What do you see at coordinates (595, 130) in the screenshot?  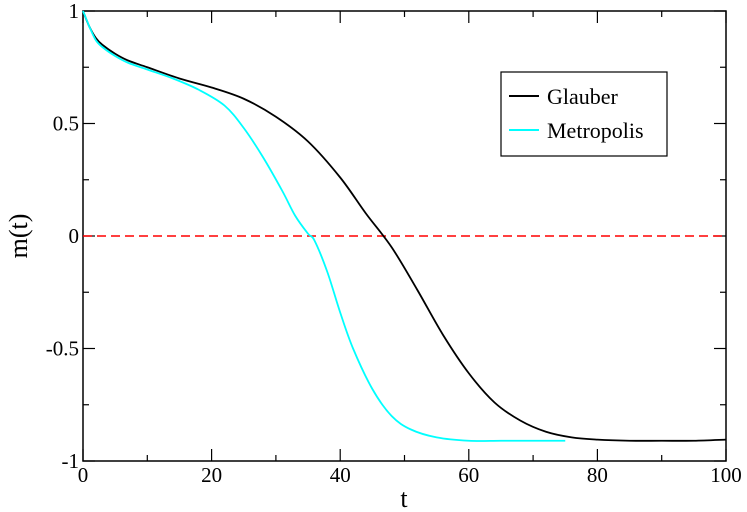 I see `legend-label-metropolis: Metropolis` at bounding box center [595, 130].